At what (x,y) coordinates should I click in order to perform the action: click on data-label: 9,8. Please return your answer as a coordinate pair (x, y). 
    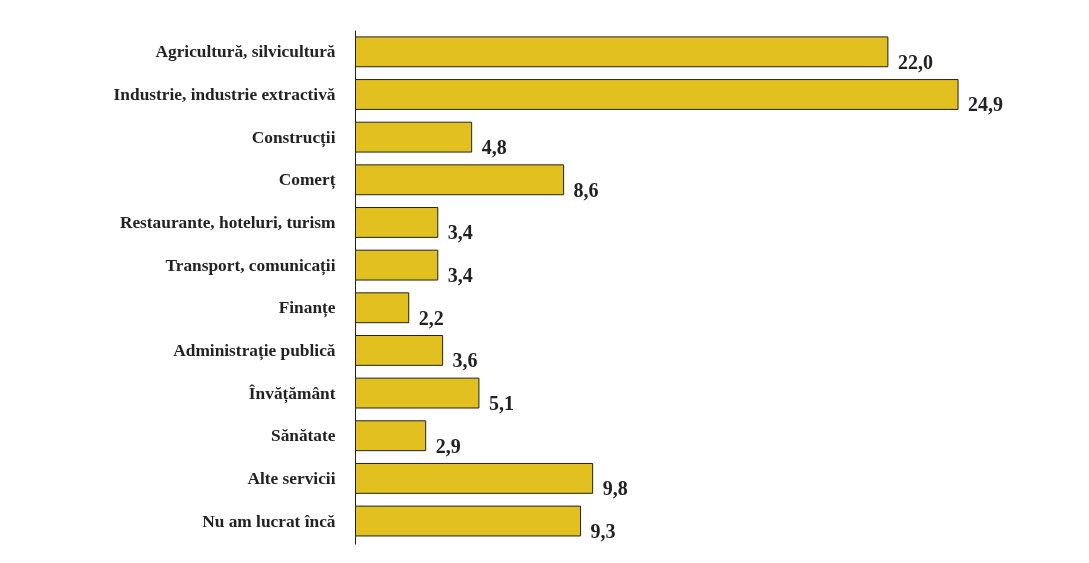
    Looking at the image, I should click on (615, 488).